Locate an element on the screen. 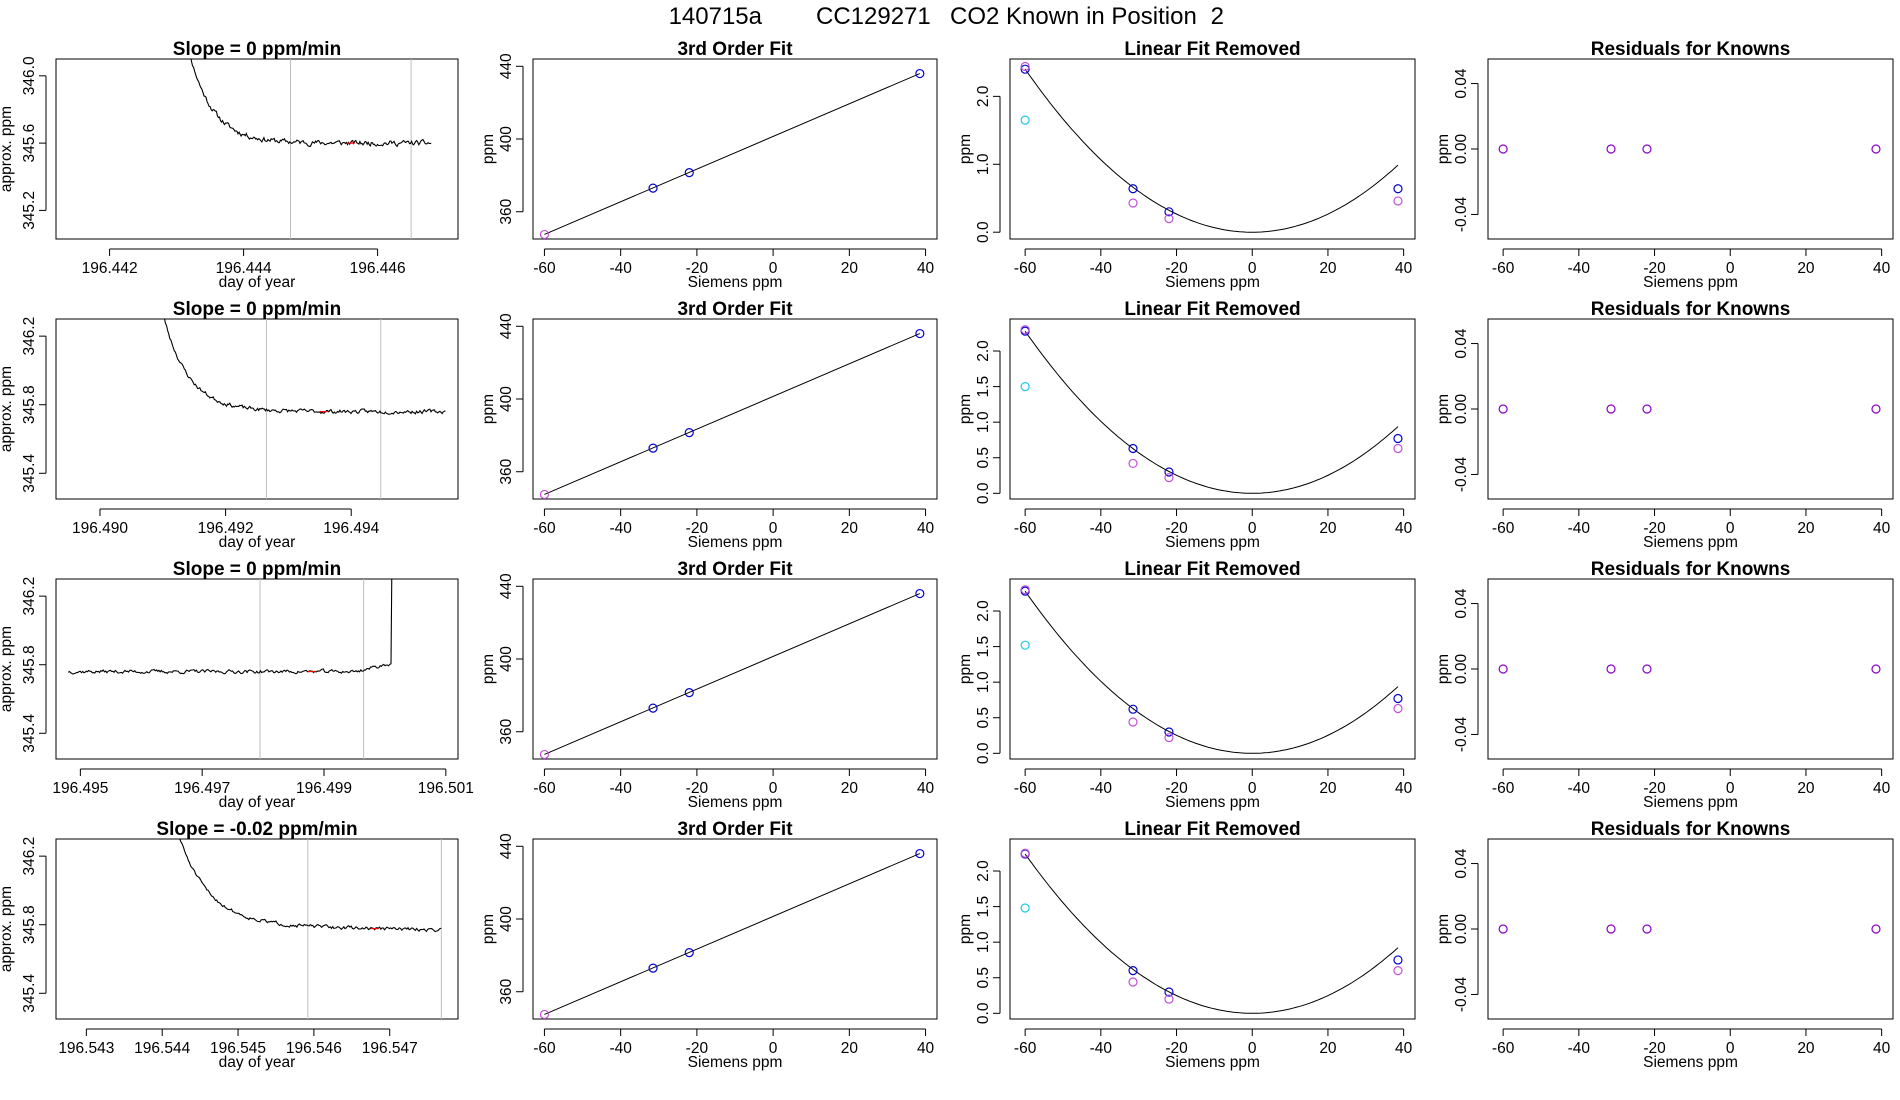  fit-line is located at coordinates (732, 154).